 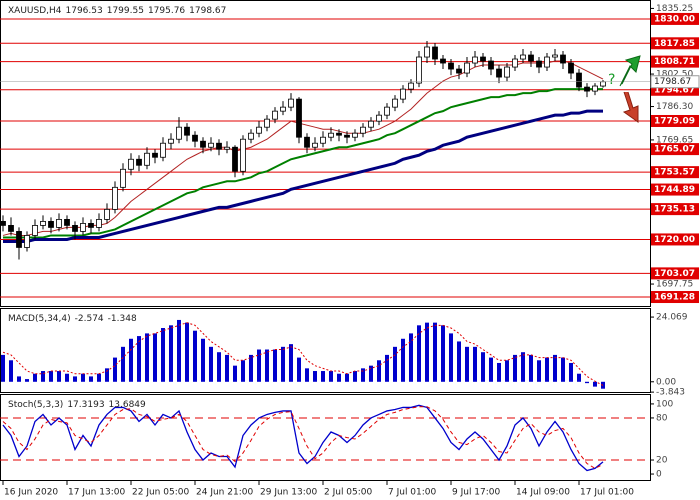 What do you see at coordinates (674, 121) in the screenshot?
I see `level-label: 1779.09` at bounding box center [674, 121].